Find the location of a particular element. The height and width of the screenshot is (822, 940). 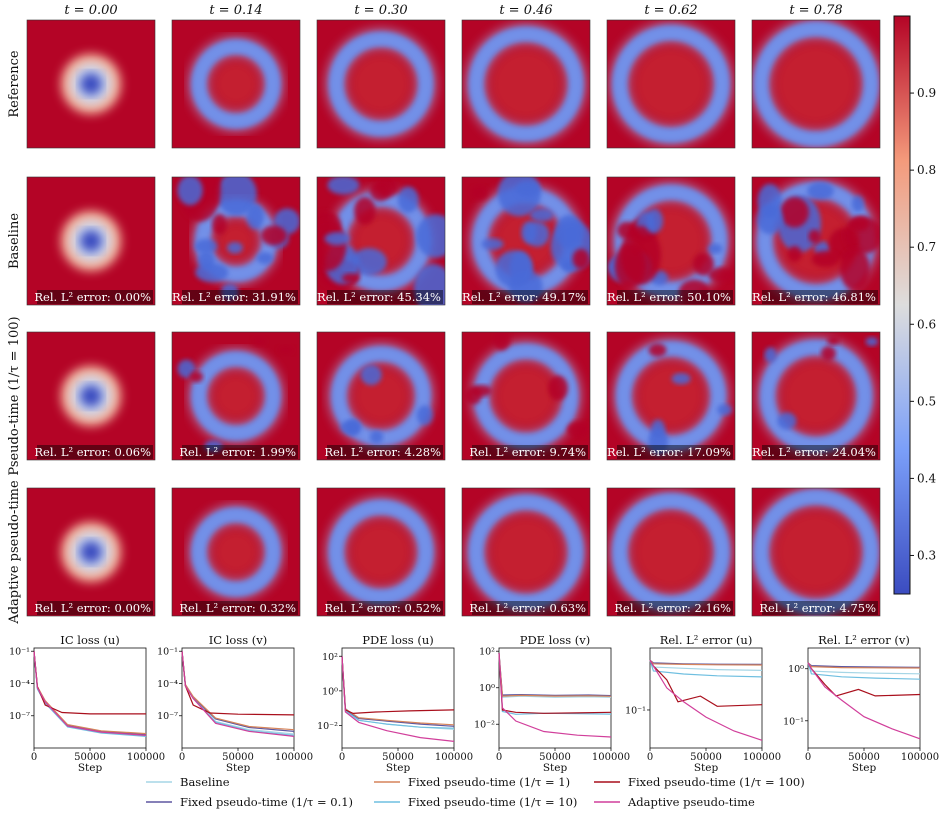

legend-label: Baseline is located at coordinates (205, 782).